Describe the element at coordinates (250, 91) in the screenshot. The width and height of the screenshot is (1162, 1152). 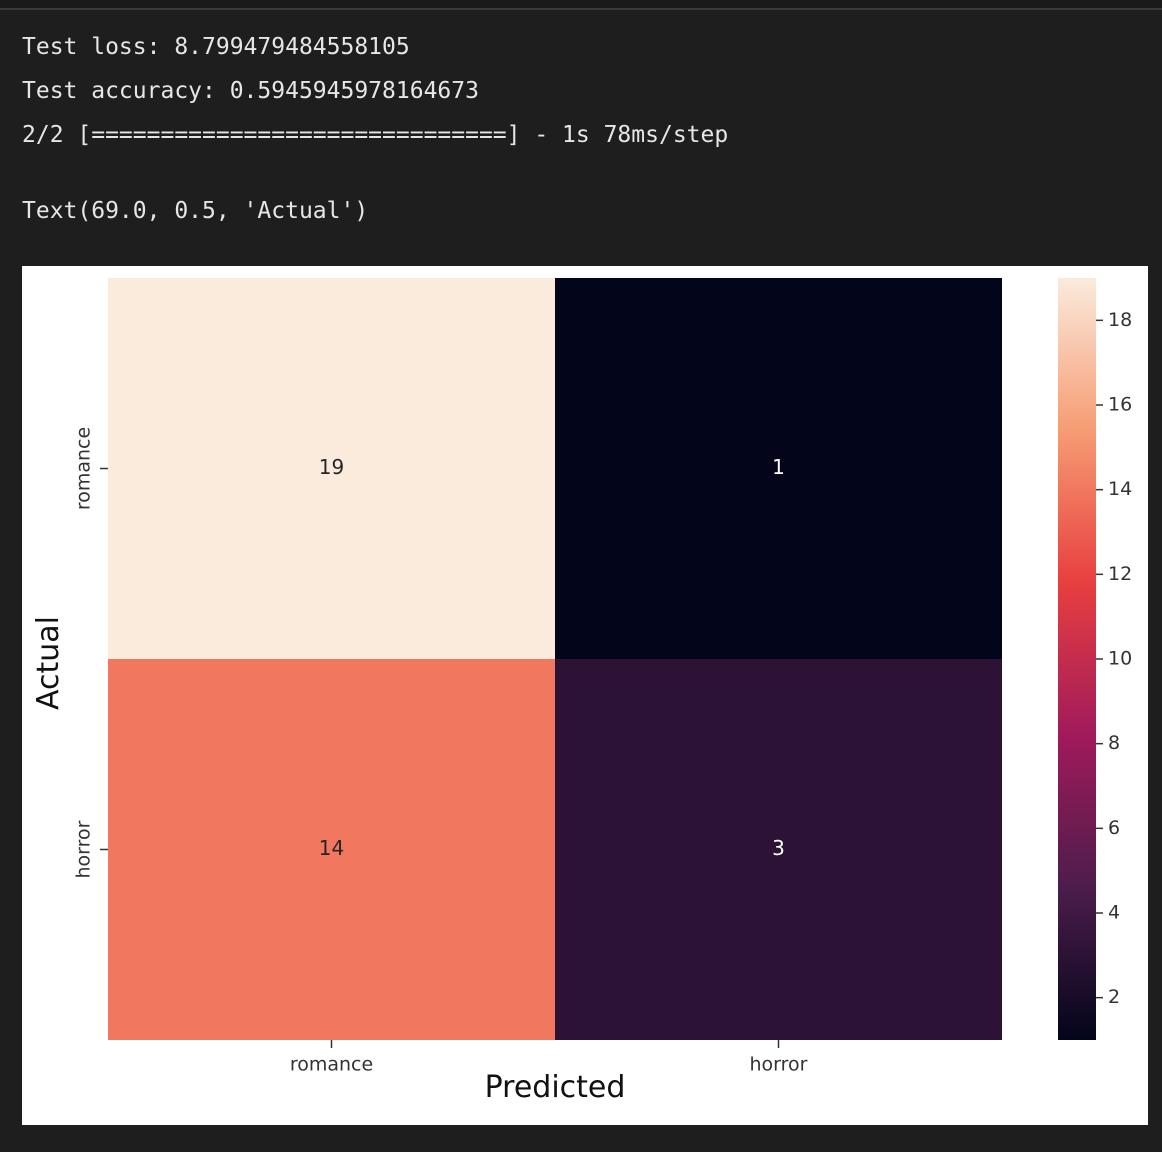
I see `output-line: Test accuracy: 0.5945945978164673` at that location.